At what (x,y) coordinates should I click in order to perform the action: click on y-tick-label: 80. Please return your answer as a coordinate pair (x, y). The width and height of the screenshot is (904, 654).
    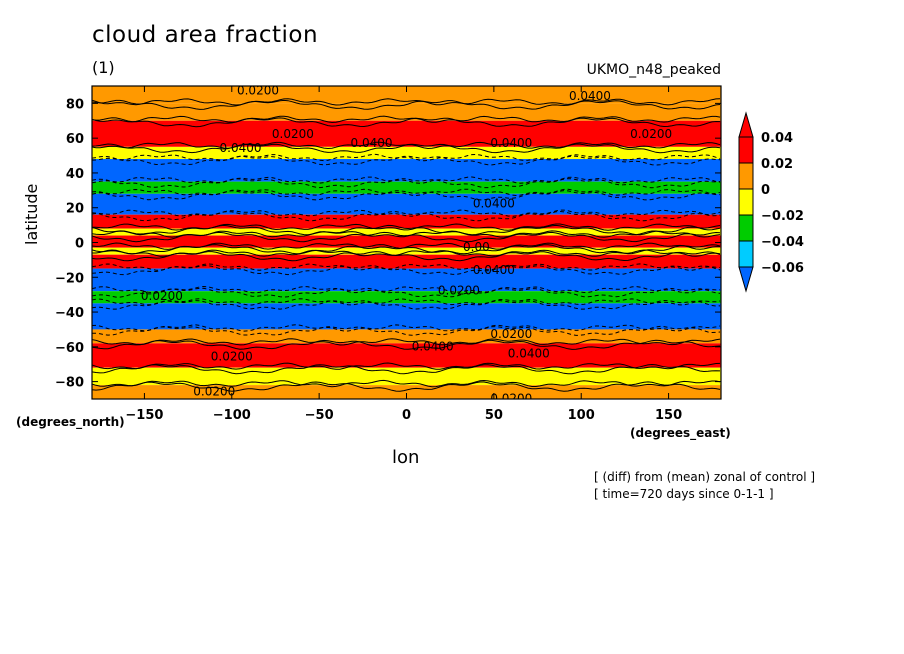
    Looking at the image, I should click on (75, 104).